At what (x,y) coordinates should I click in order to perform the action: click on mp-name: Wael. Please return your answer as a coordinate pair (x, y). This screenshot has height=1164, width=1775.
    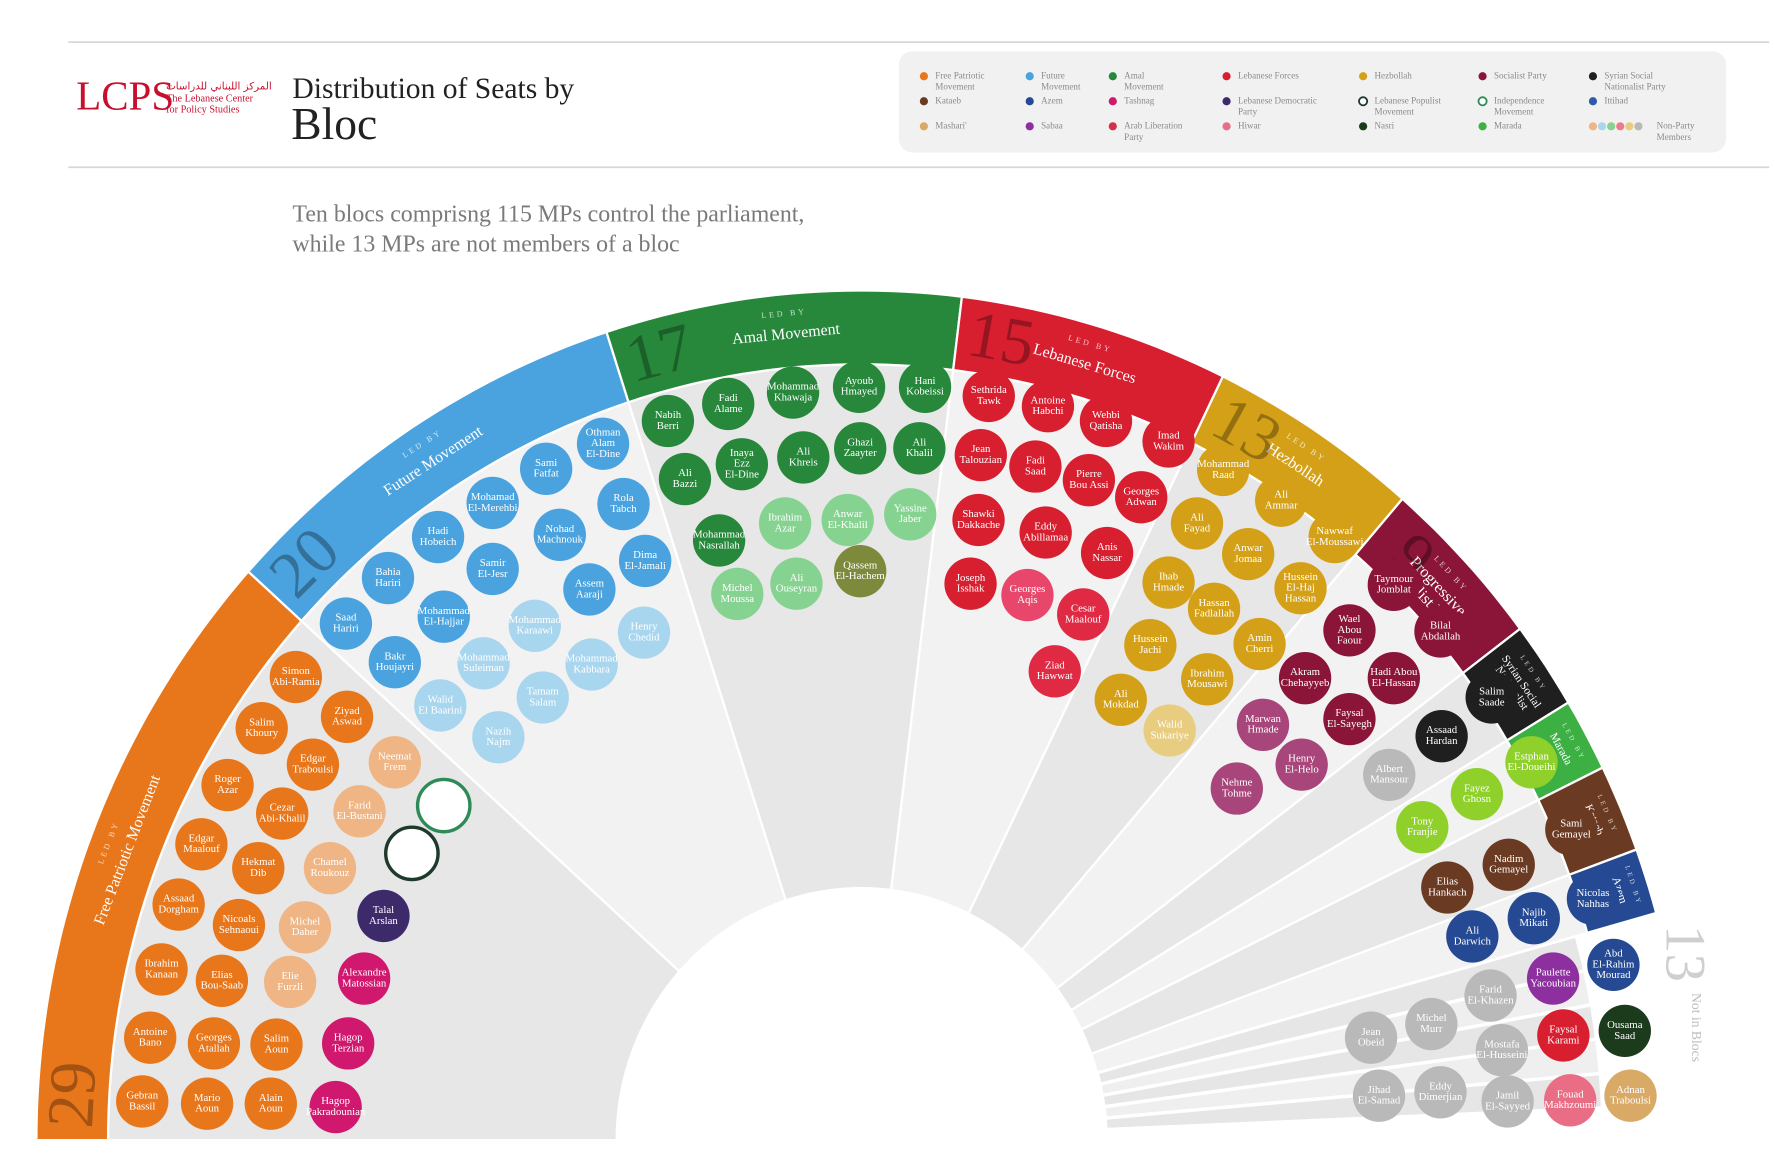
    Looking at the image, I should click on (1349, 619).